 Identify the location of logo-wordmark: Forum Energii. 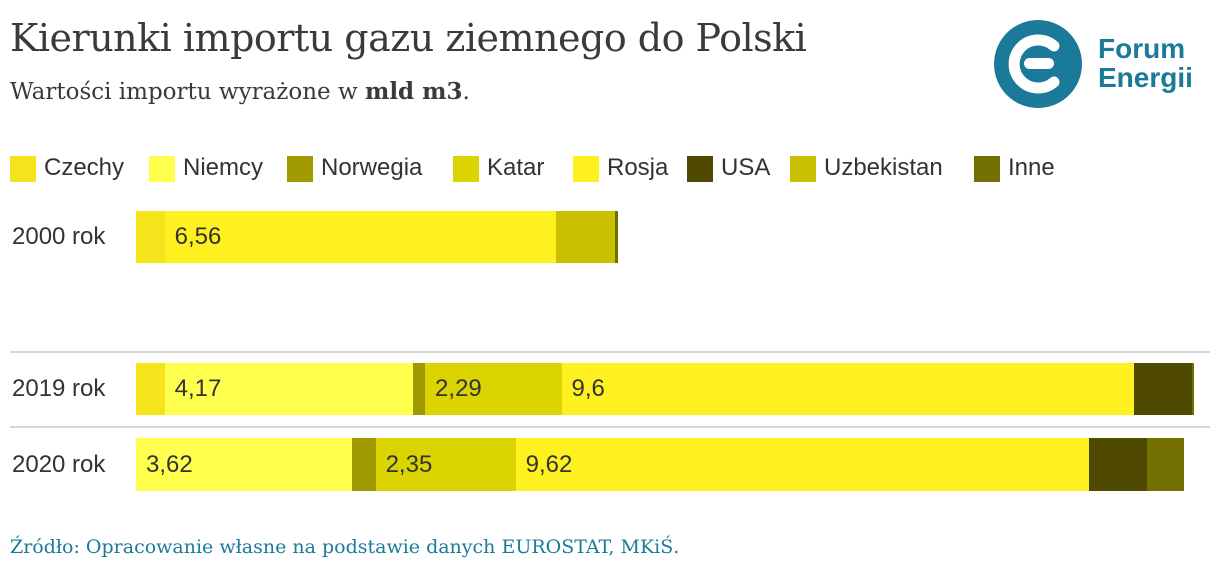
(1145, 63).